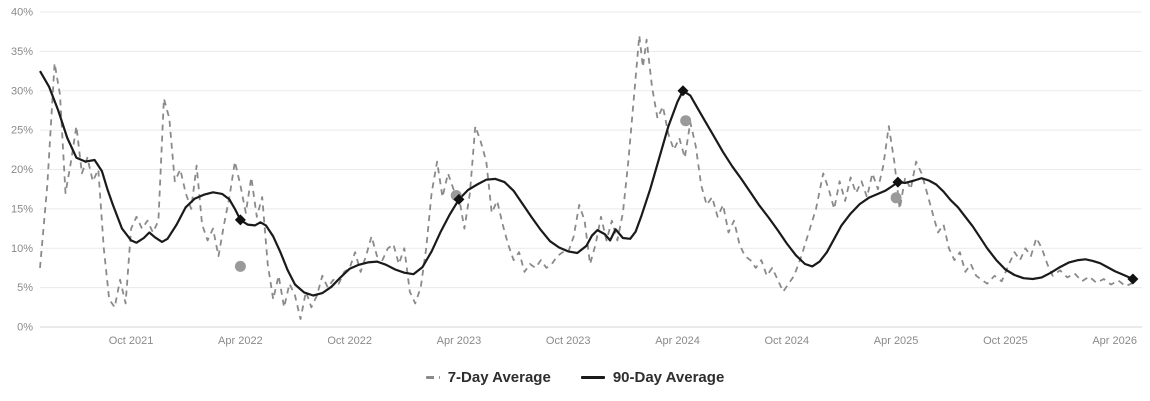 Image resolution: width=1150 pixels, height=401 pixels. What do you see at coordinates (432, 377) in the screenshot?
I see `dashed-line-swatch` at bounding box center [432, 377].